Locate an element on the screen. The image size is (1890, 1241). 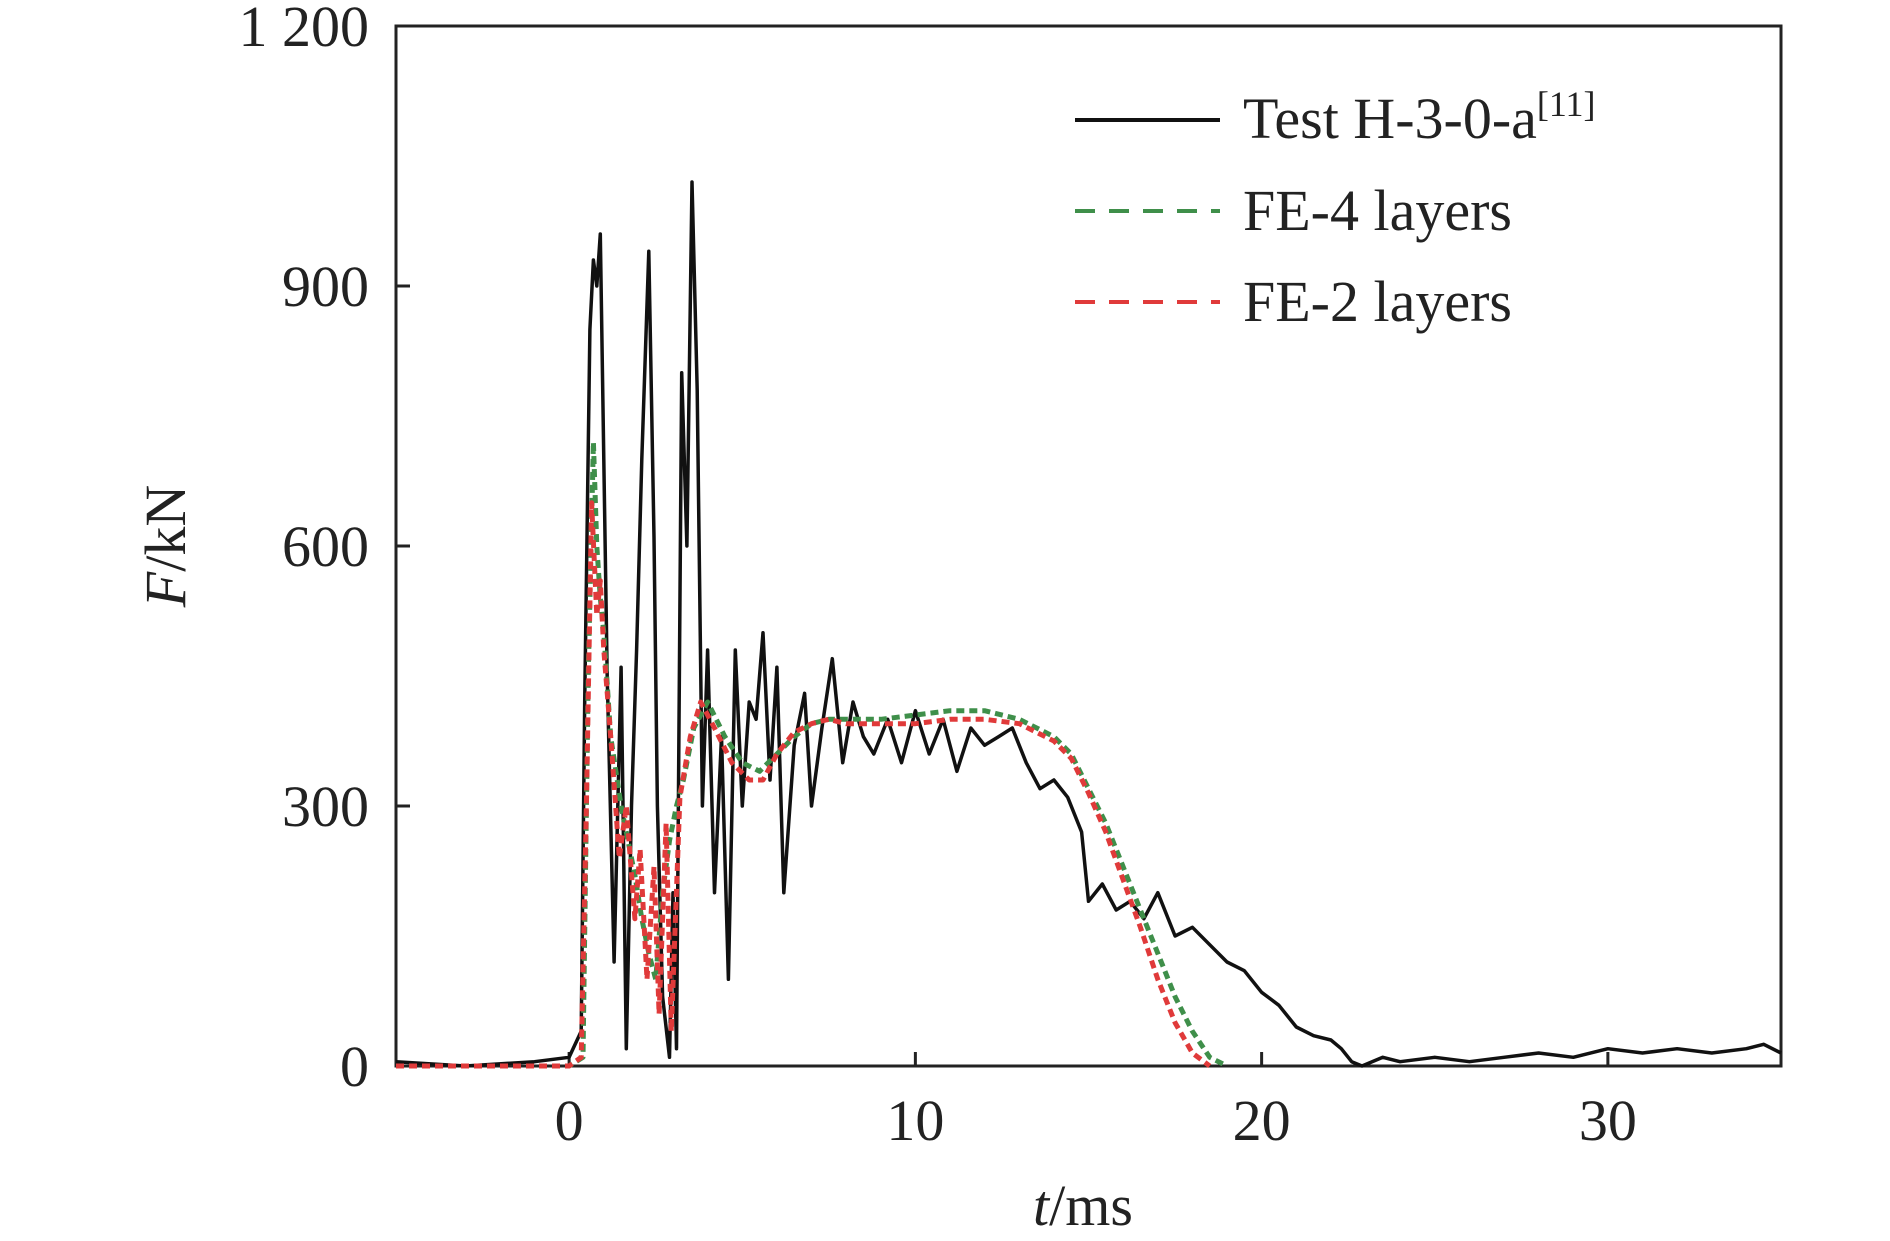
y-tick-label: 600 is located at coordinates (325, 546).